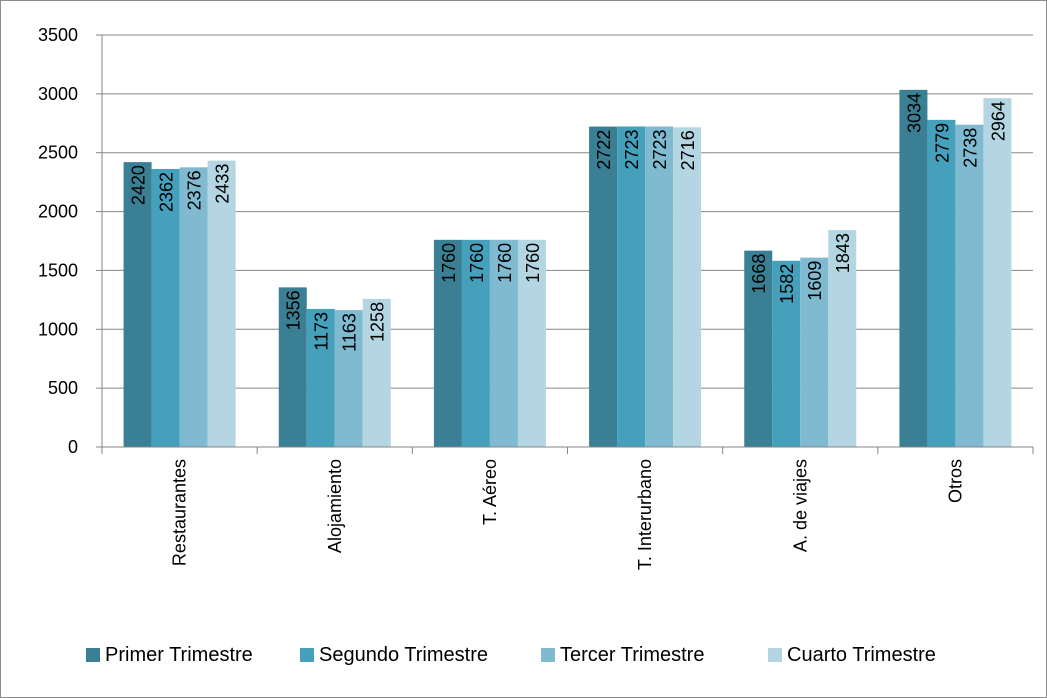 This screenshot has width=1047, height=698. I want to click on data-label: 1173, so click(322, 331).